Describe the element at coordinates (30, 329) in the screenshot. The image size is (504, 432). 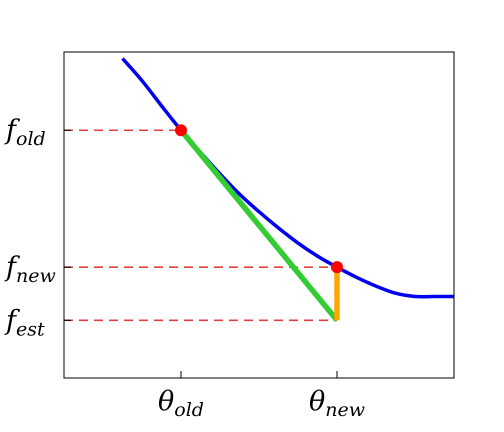
I see `y-tick-subscript-est: est` at that location.